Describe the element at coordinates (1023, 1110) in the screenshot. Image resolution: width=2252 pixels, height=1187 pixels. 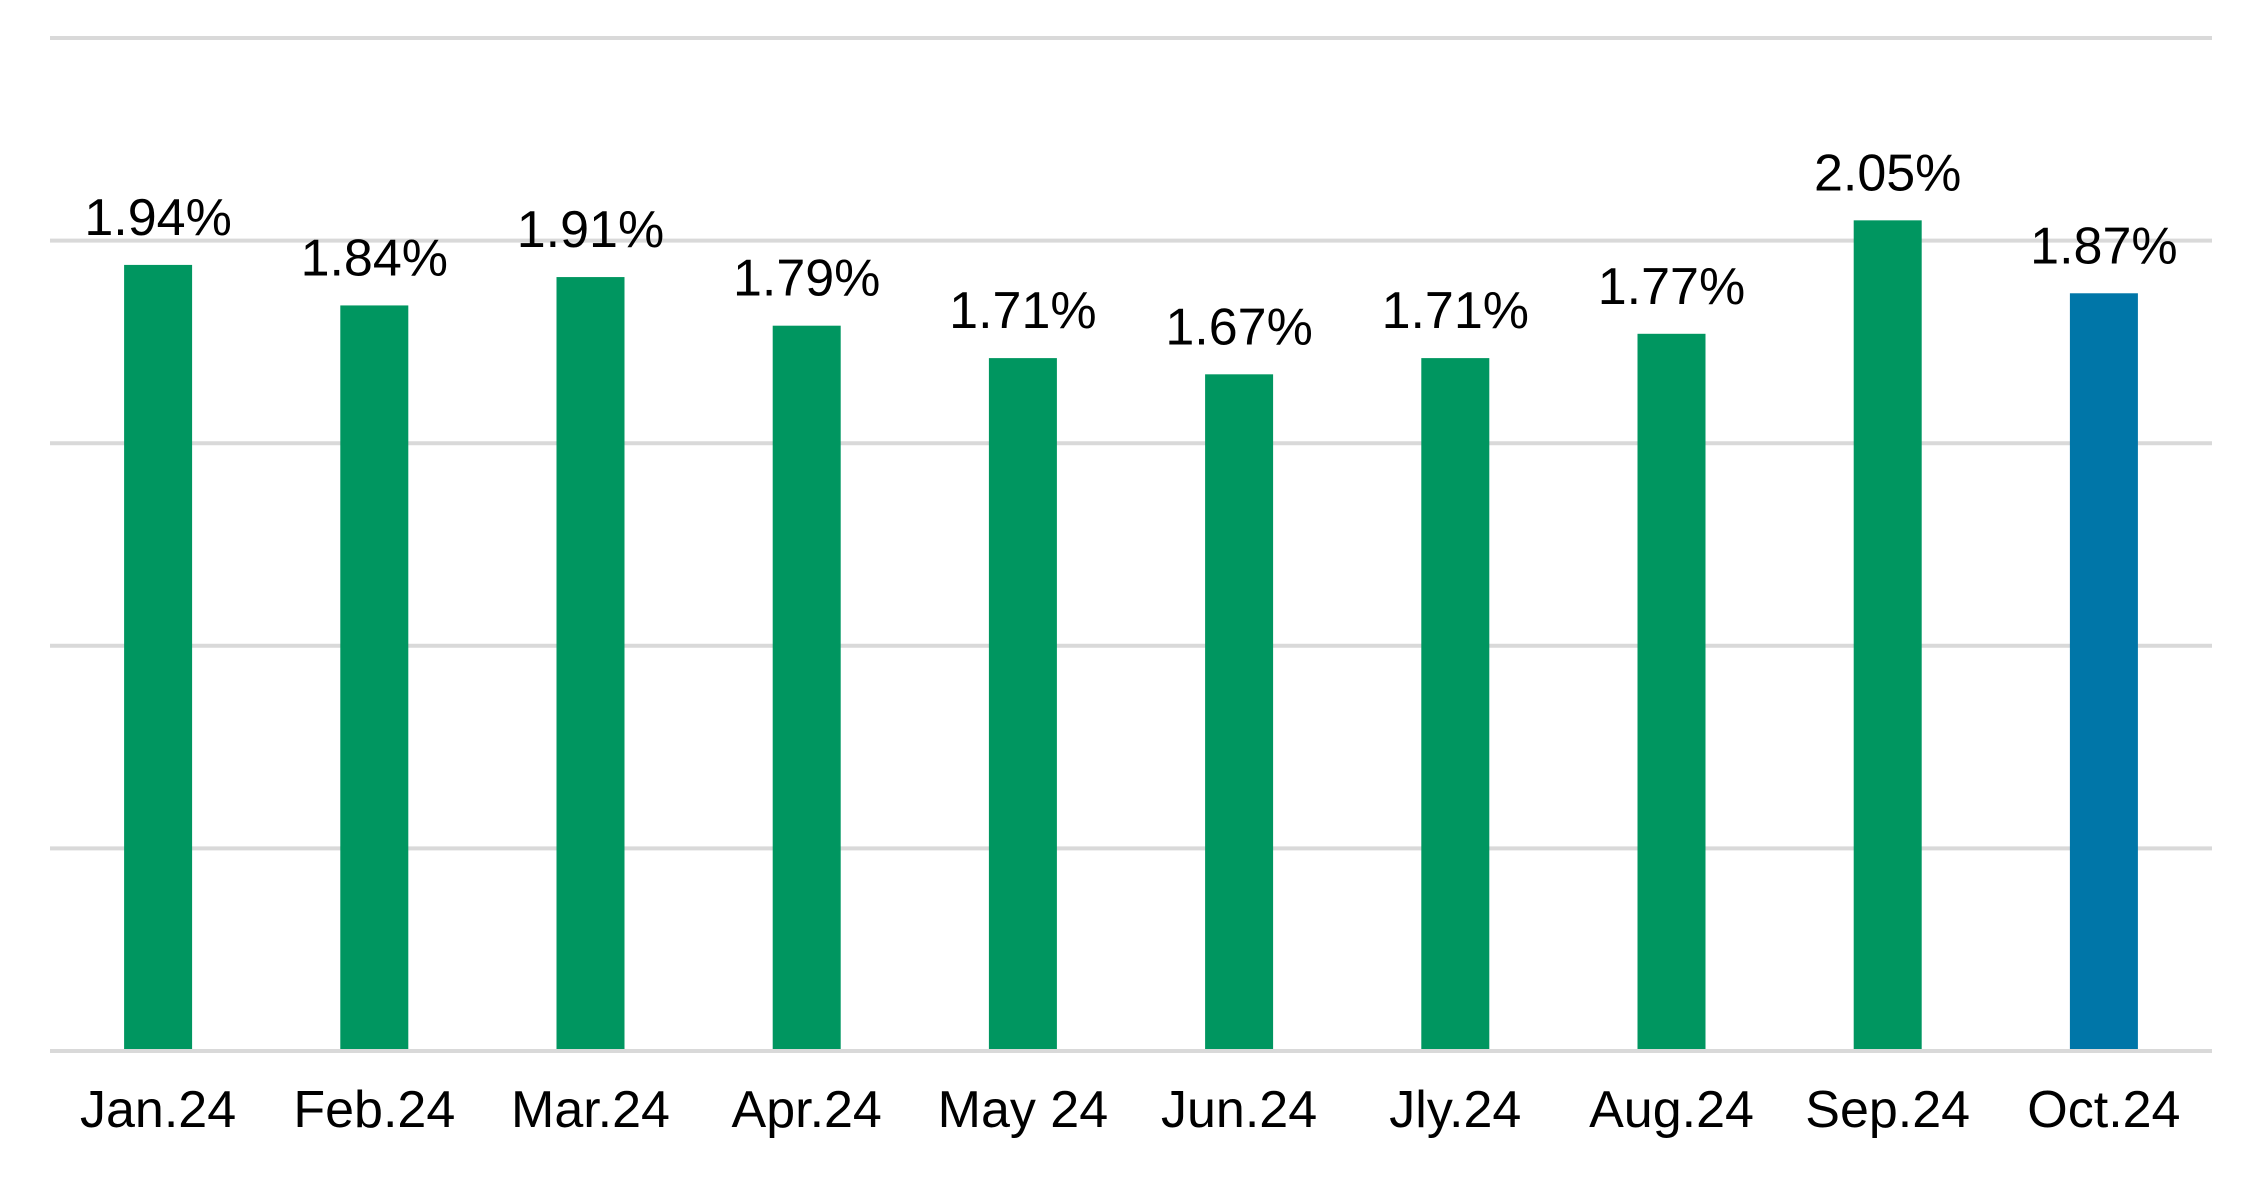
I see `x-tick-label: May 24` at that location.